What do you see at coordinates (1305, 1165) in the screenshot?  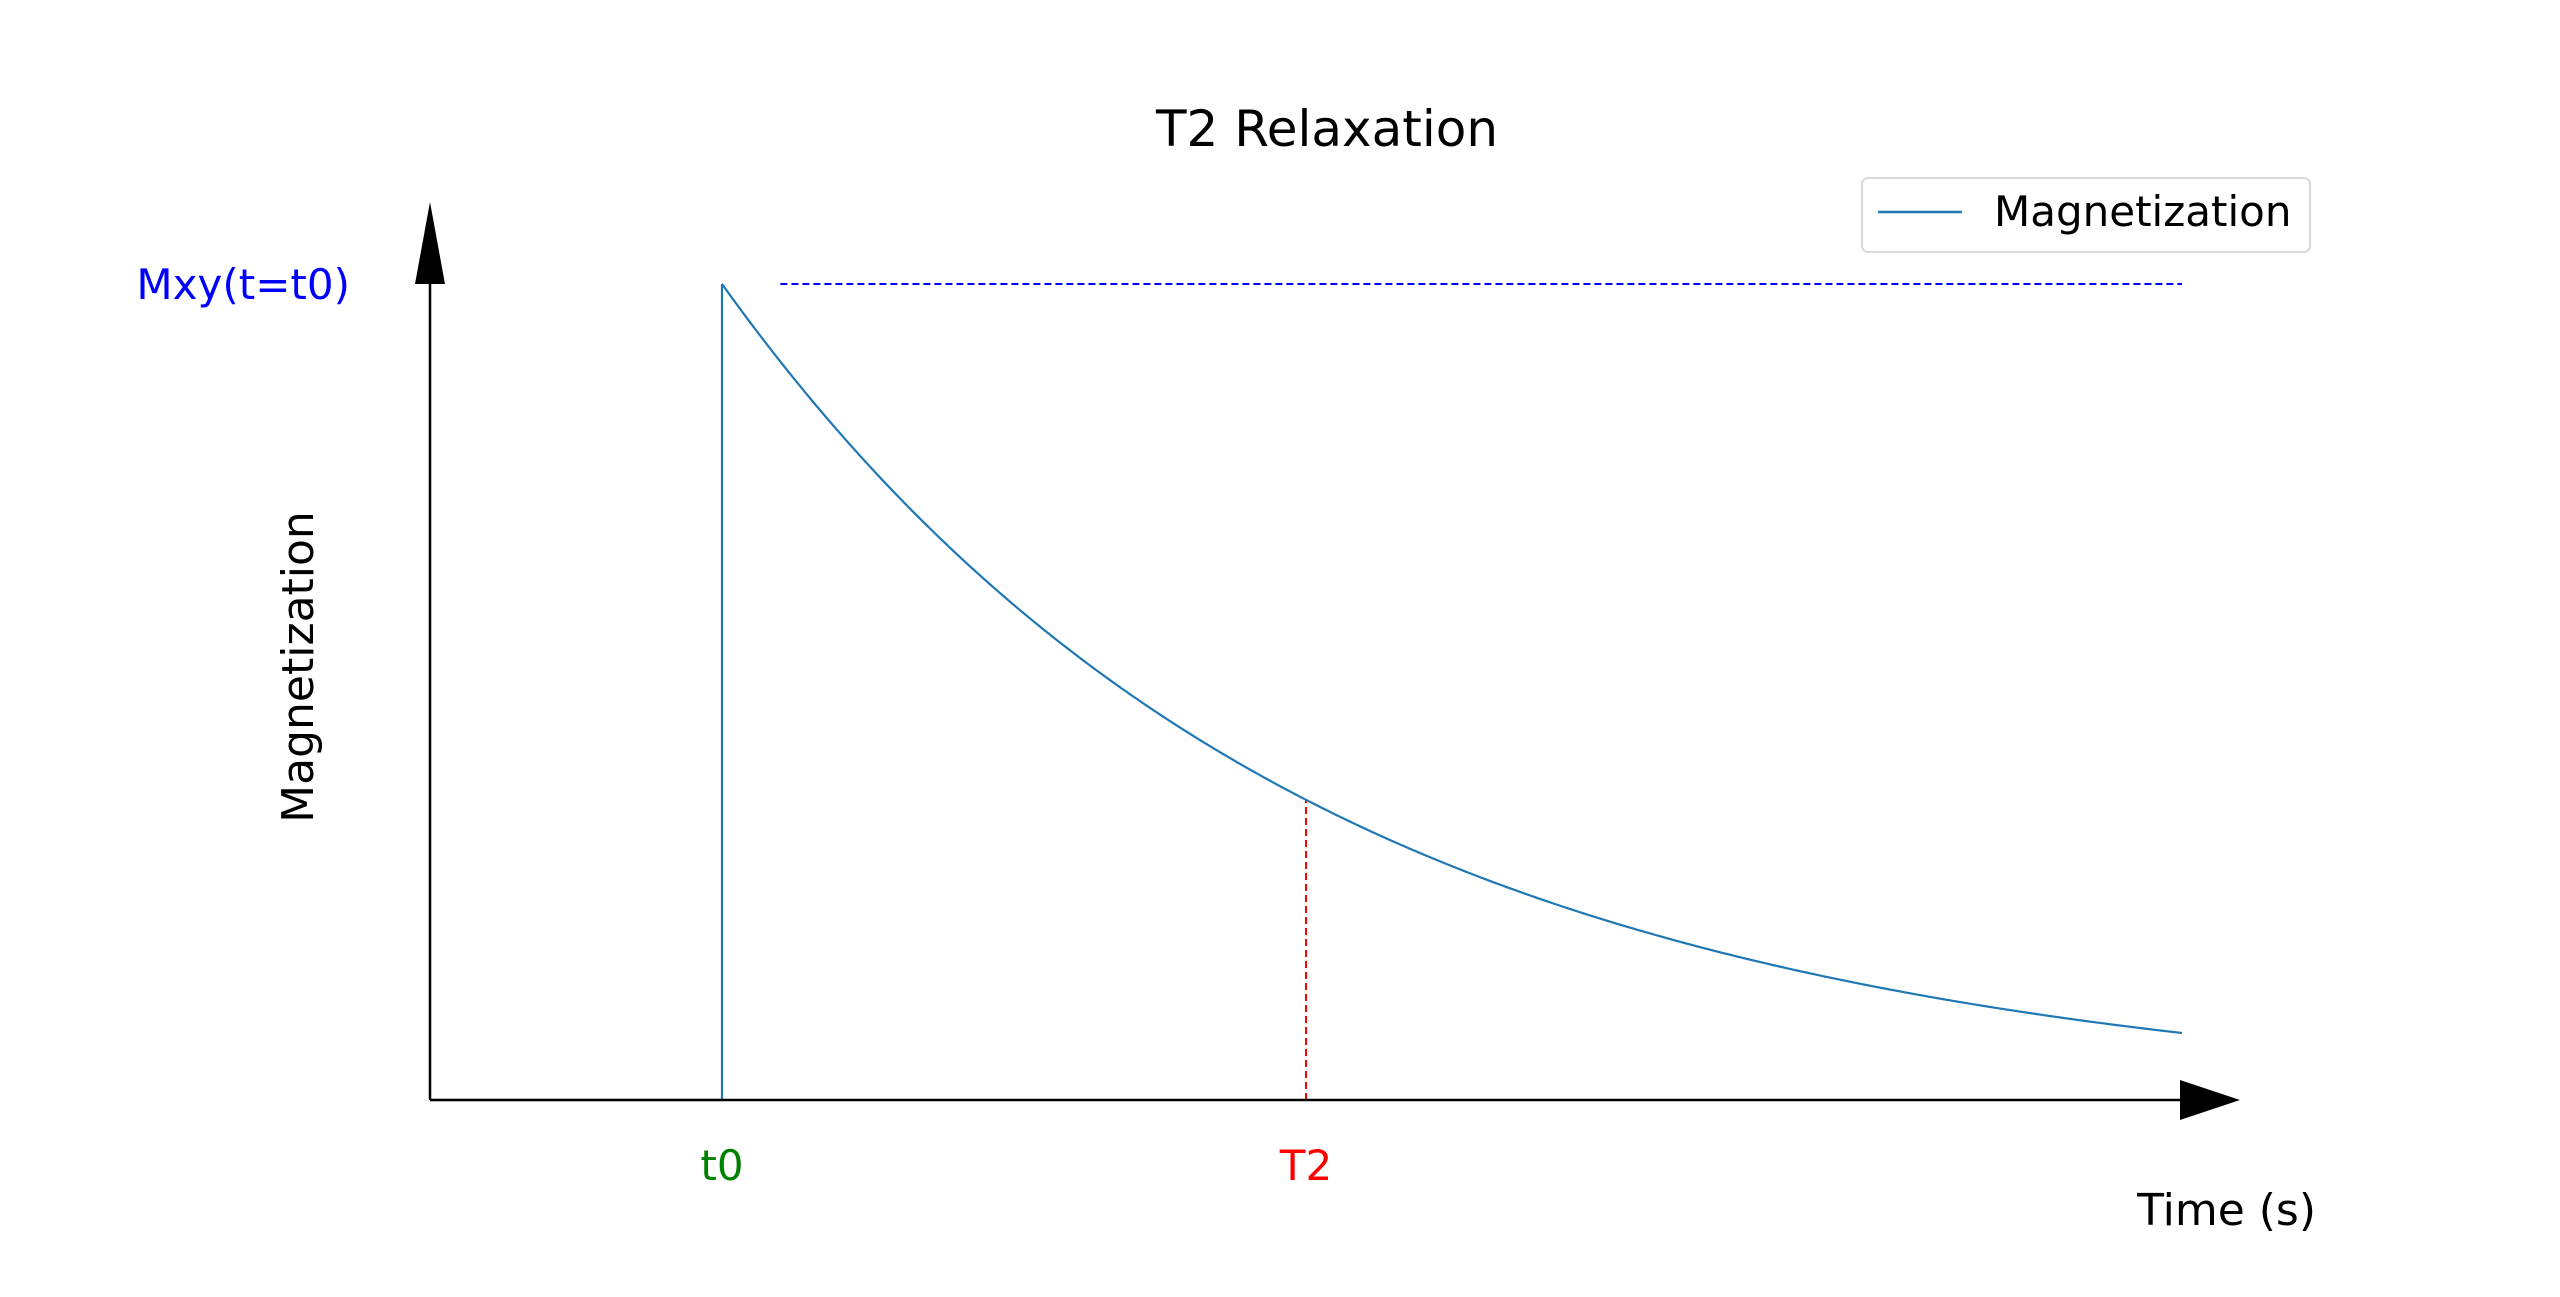 I see `x-tick-label-t2: T2` at bounding box center [1305, 1165].